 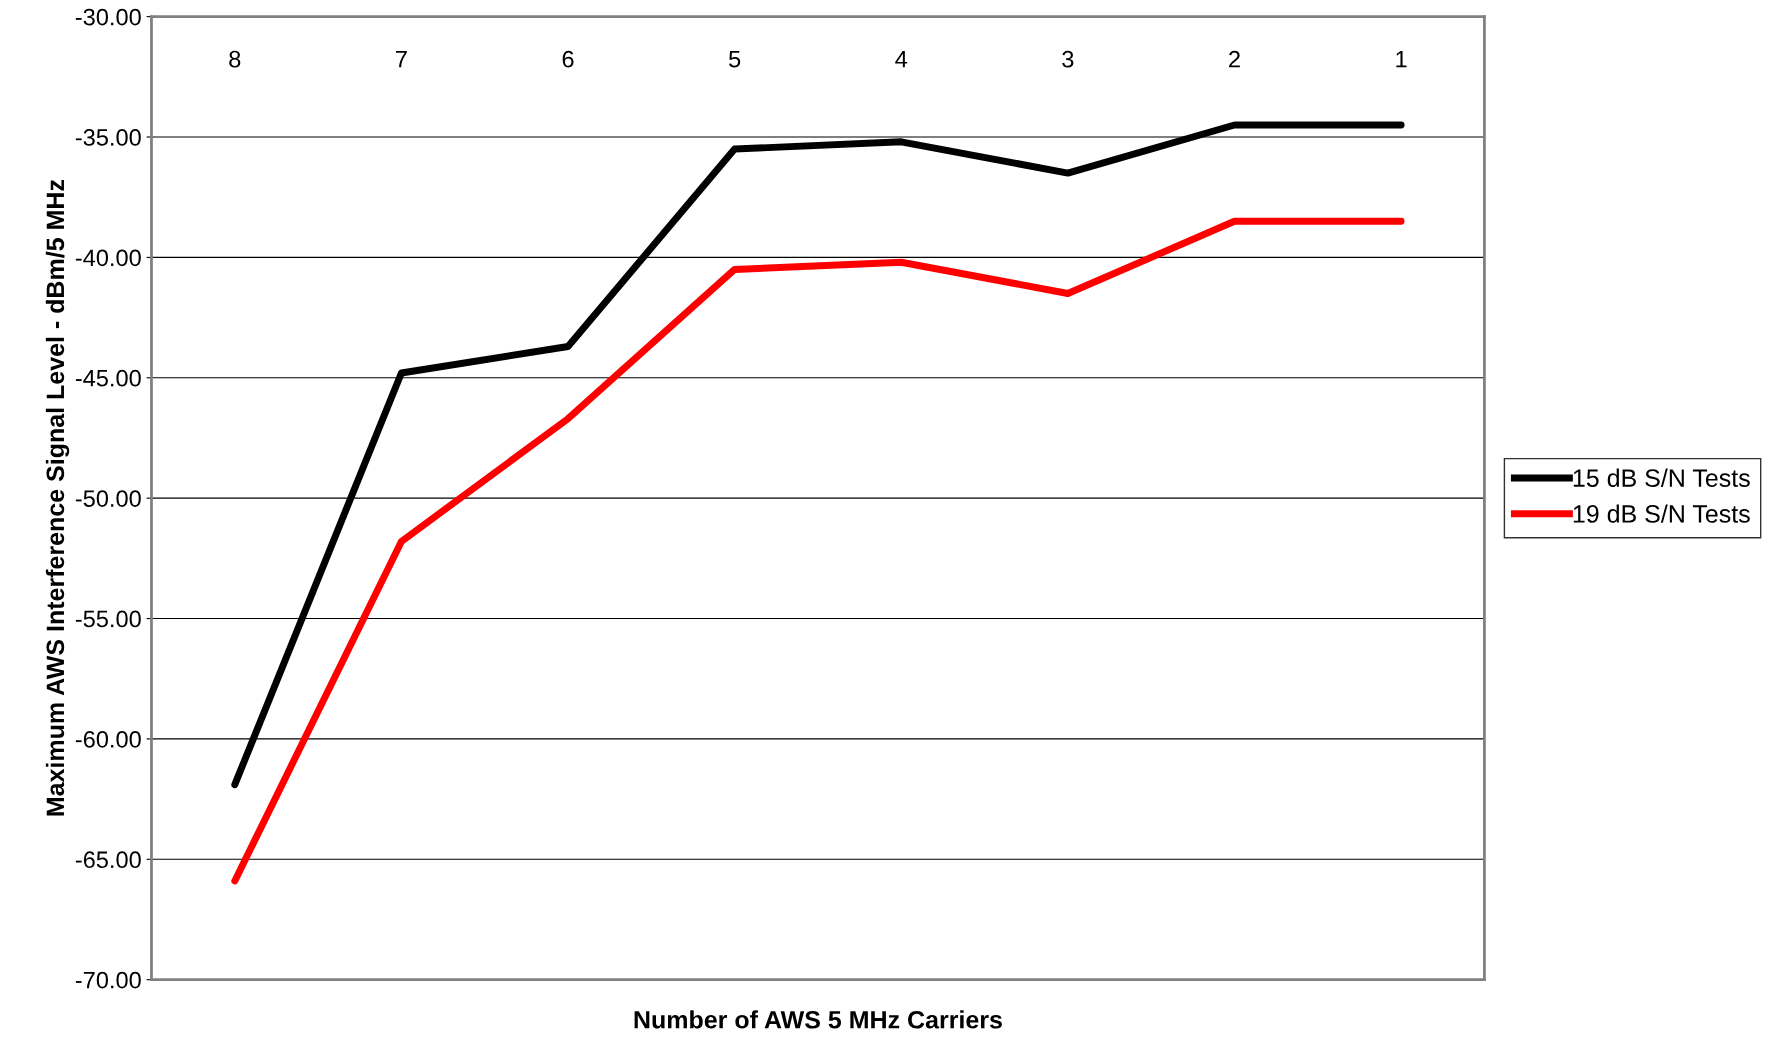 I want to click on x-axis-title: Number of AWS 5 MHz Carriers, so click(x=818, y=1019).